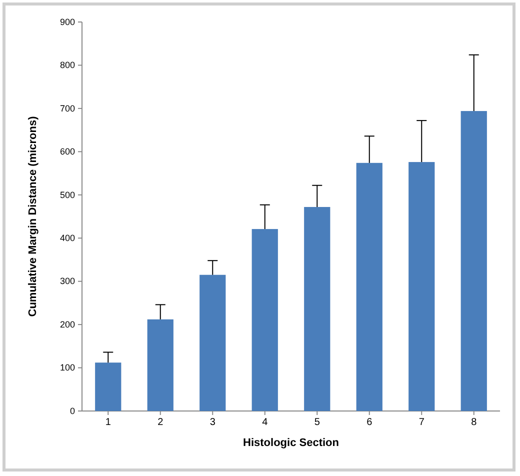 Image resolution: width=520 pixels, height=476 pixels. Describe the element at coordinates (67, 108) in the screenshot. I see `y-tick-label: 700` at that location.